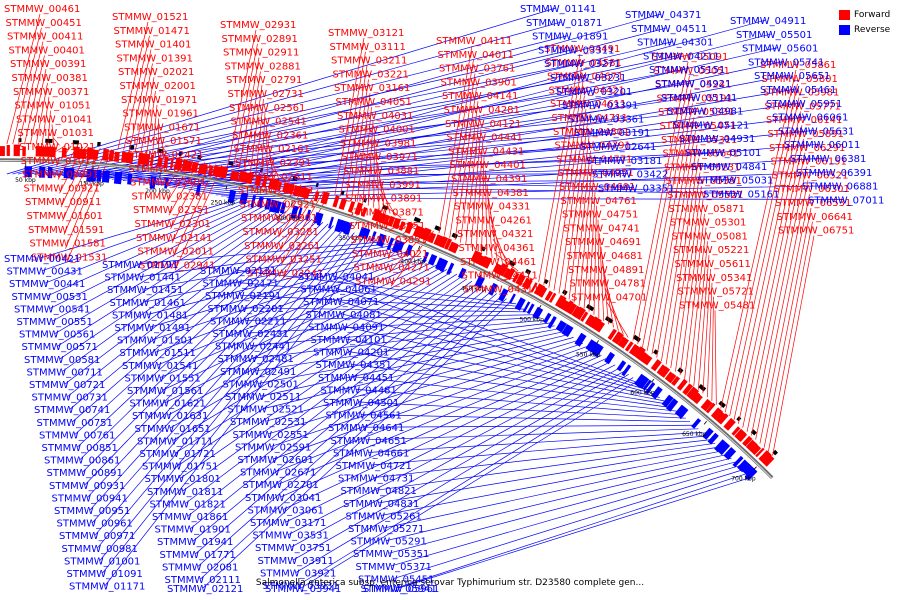  I want to click on forward-gene-label: STMMW_02541, so click(269, 122).